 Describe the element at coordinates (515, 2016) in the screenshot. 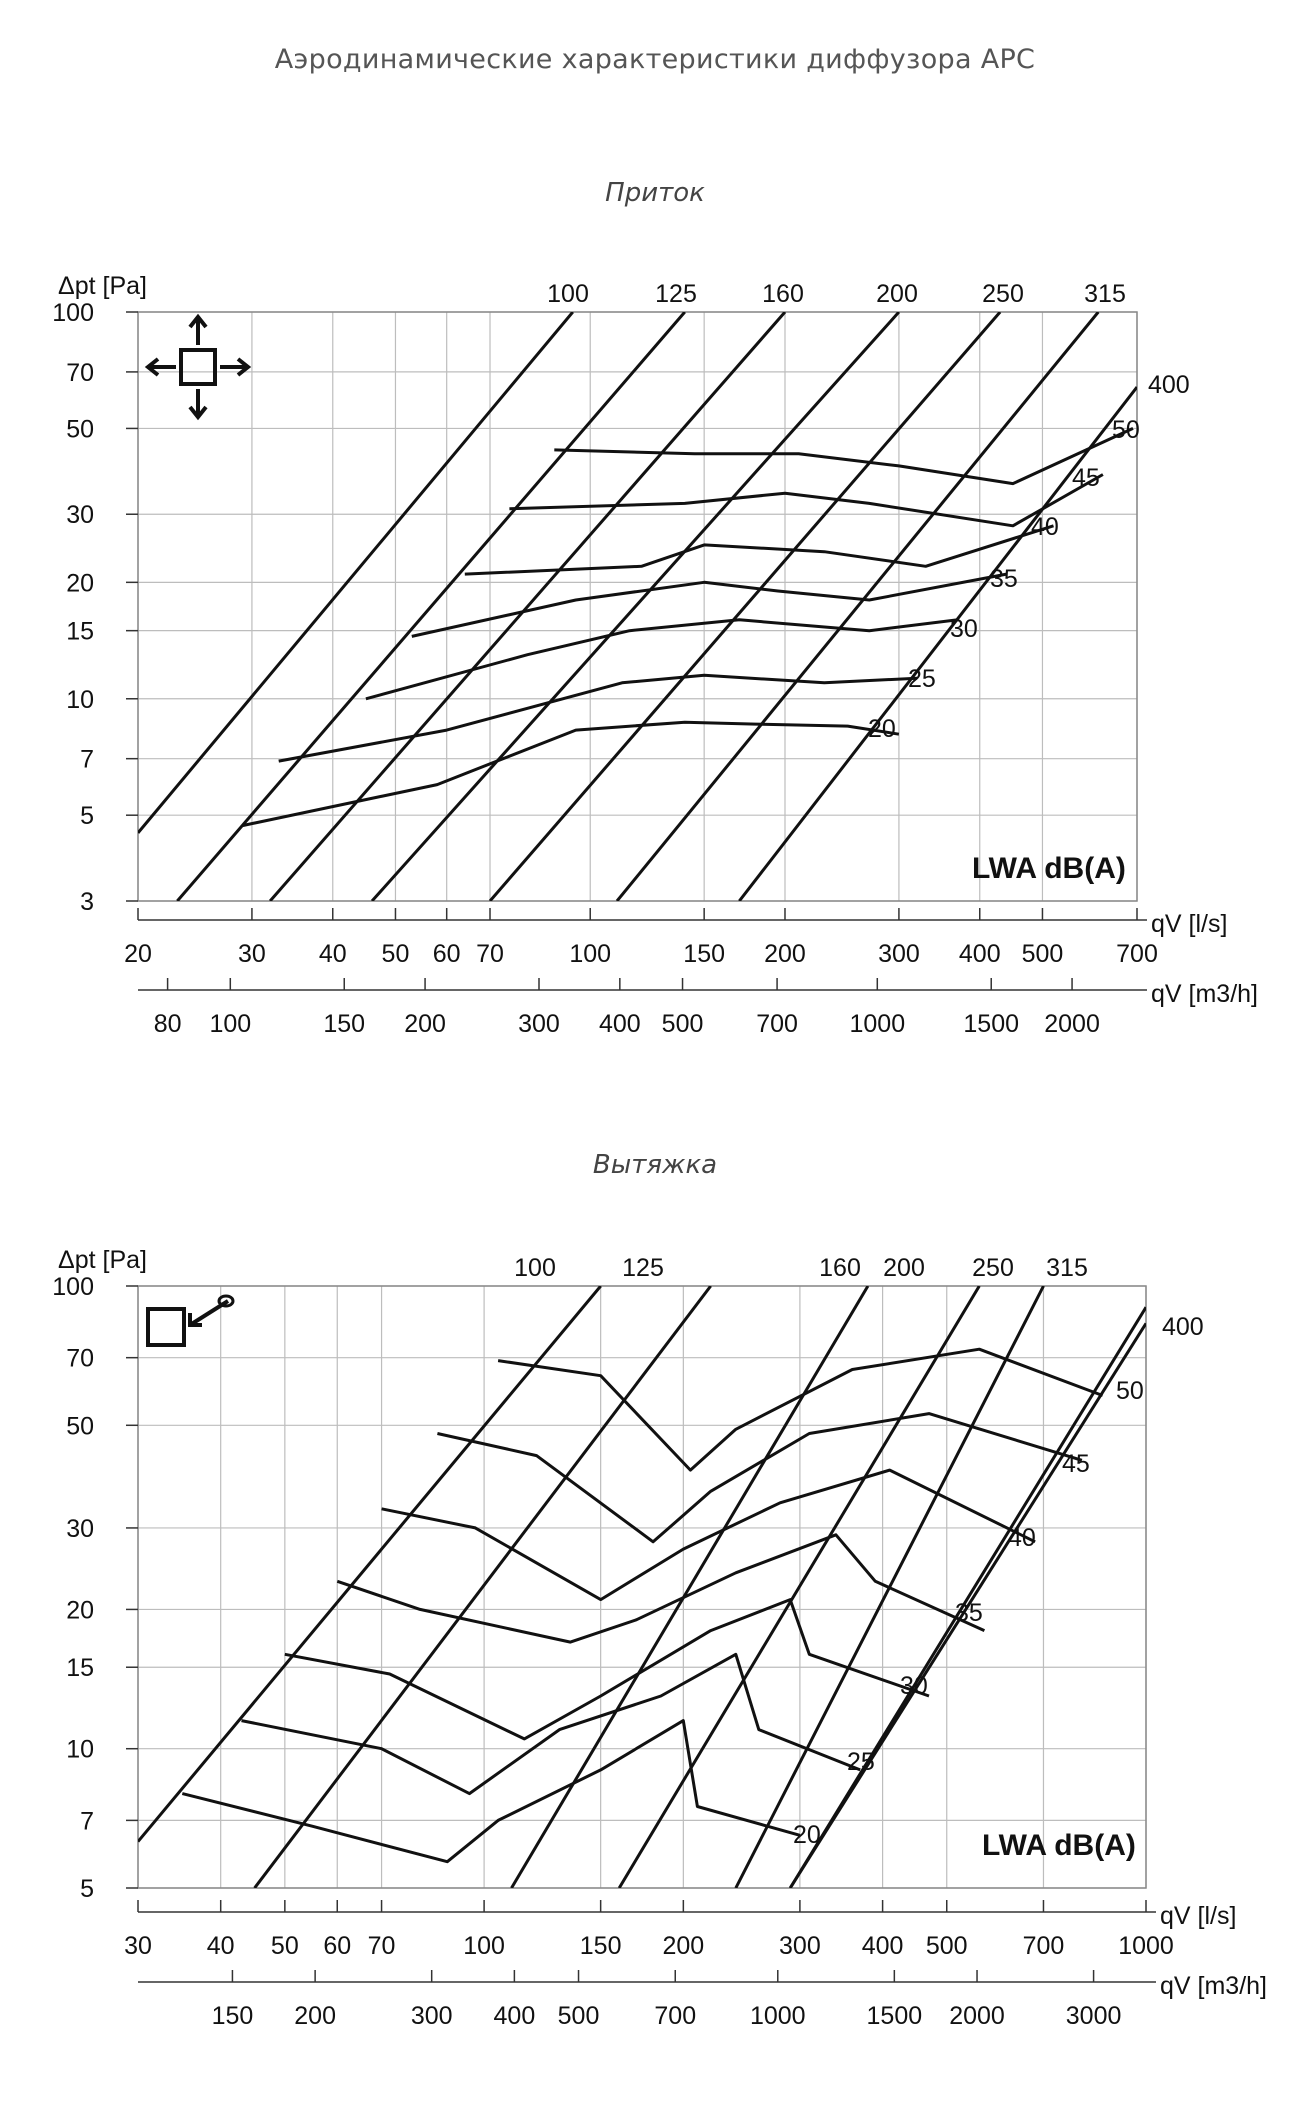

I see `x2-tick-label: 400` at that location.